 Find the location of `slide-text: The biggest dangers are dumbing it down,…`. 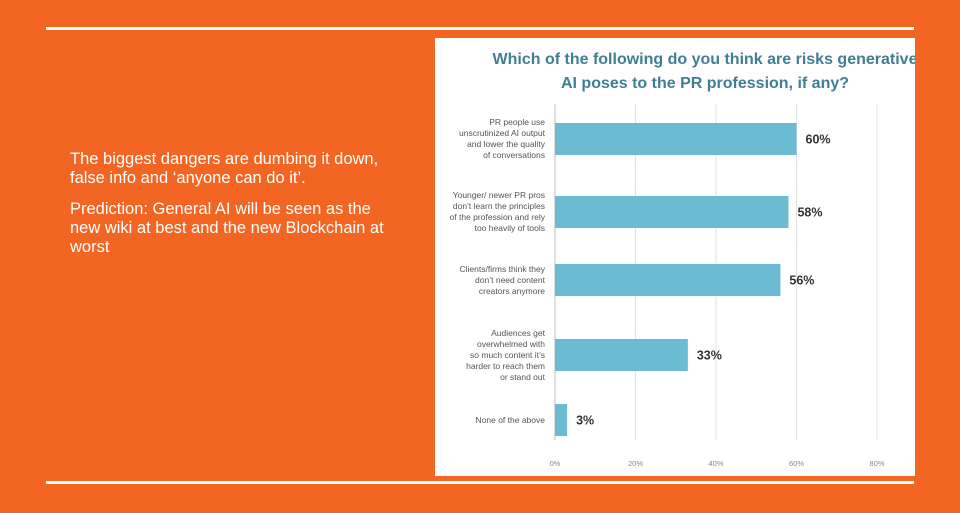

slide-text: The biggest dangers are dumbing it down,… is located at coordinates (235, 209).